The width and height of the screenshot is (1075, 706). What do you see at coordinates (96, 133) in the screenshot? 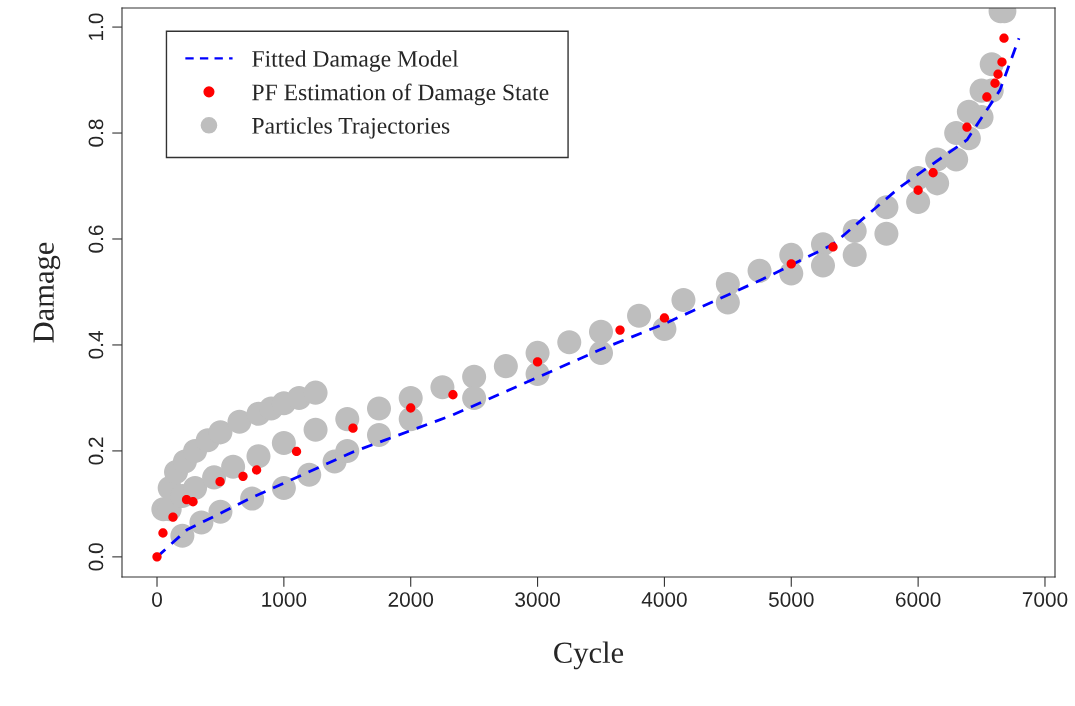
I see `y-tick-label: 0.8` at bounding box center [96, 133].